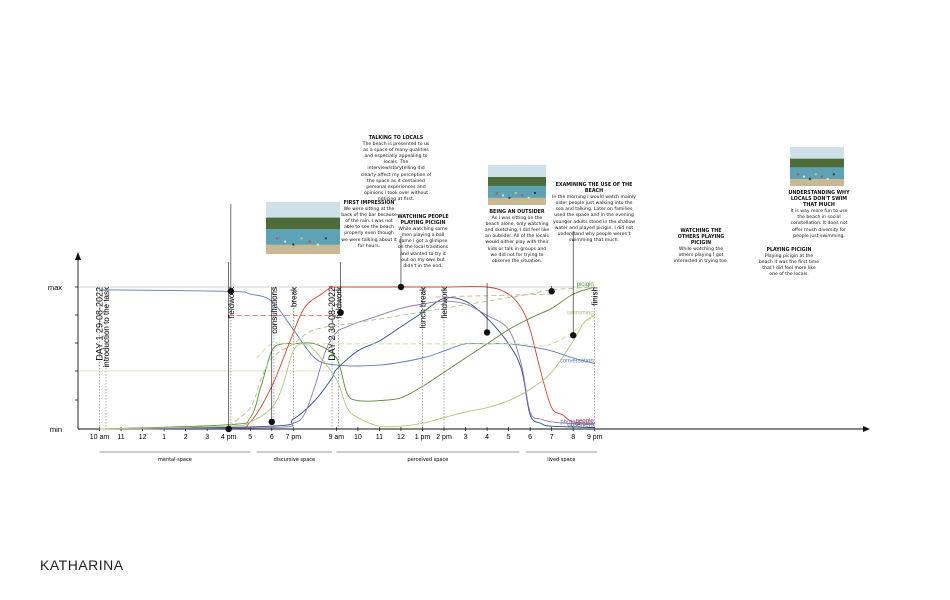 The width and height of the screenshot is (950, 600). I want to click on event-label: introduction to the task, so click(106, 326).